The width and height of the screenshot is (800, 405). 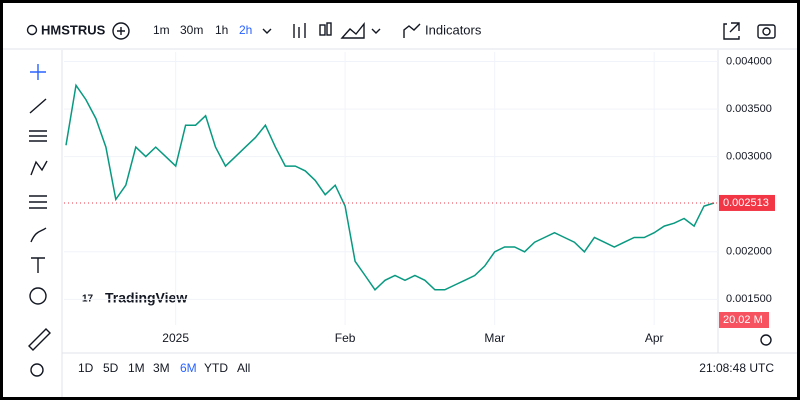 I want to click on emoji-tool, so click(x=38, y=296).